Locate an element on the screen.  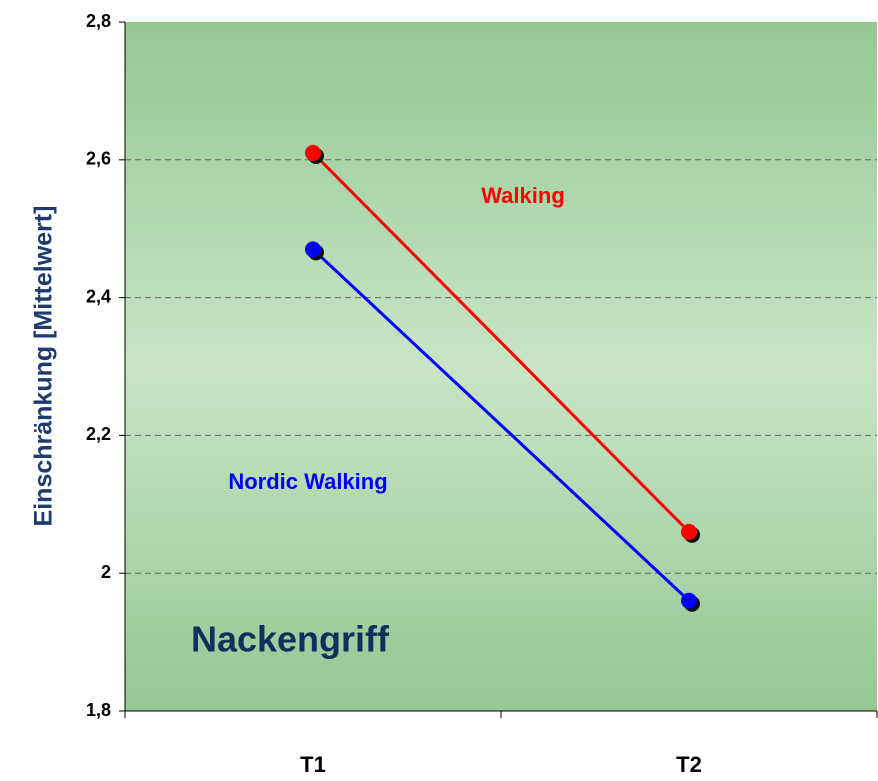
x-tick-label: T2 is located at coordinates (689, 764).